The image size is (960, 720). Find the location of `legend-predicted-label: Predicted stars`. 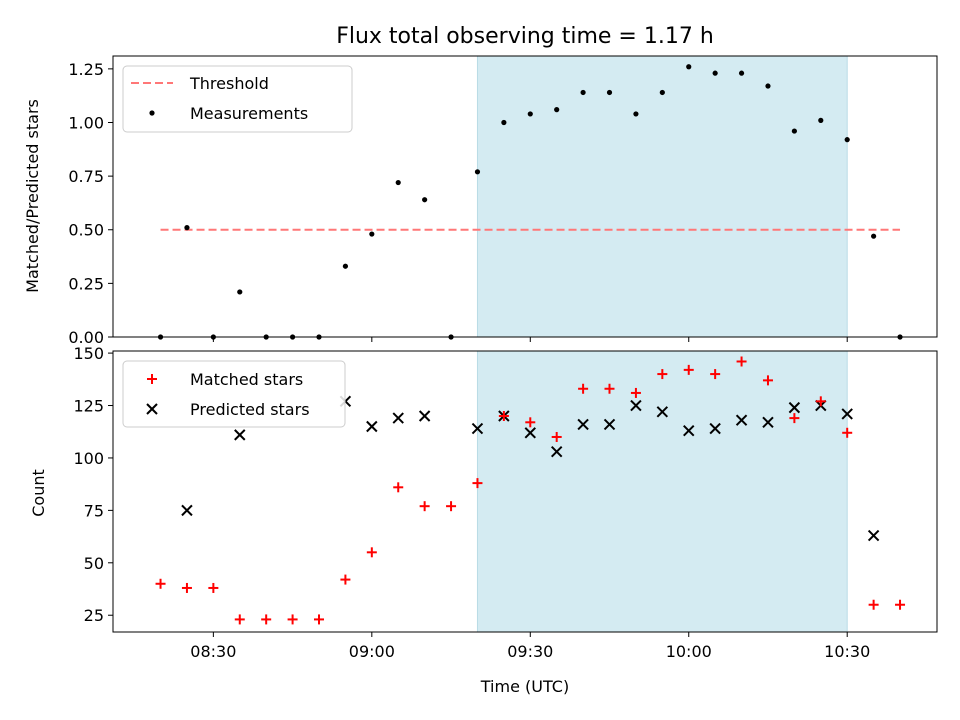

legend-predicted-label: Predicted stars is located at coordinates (250, 409).